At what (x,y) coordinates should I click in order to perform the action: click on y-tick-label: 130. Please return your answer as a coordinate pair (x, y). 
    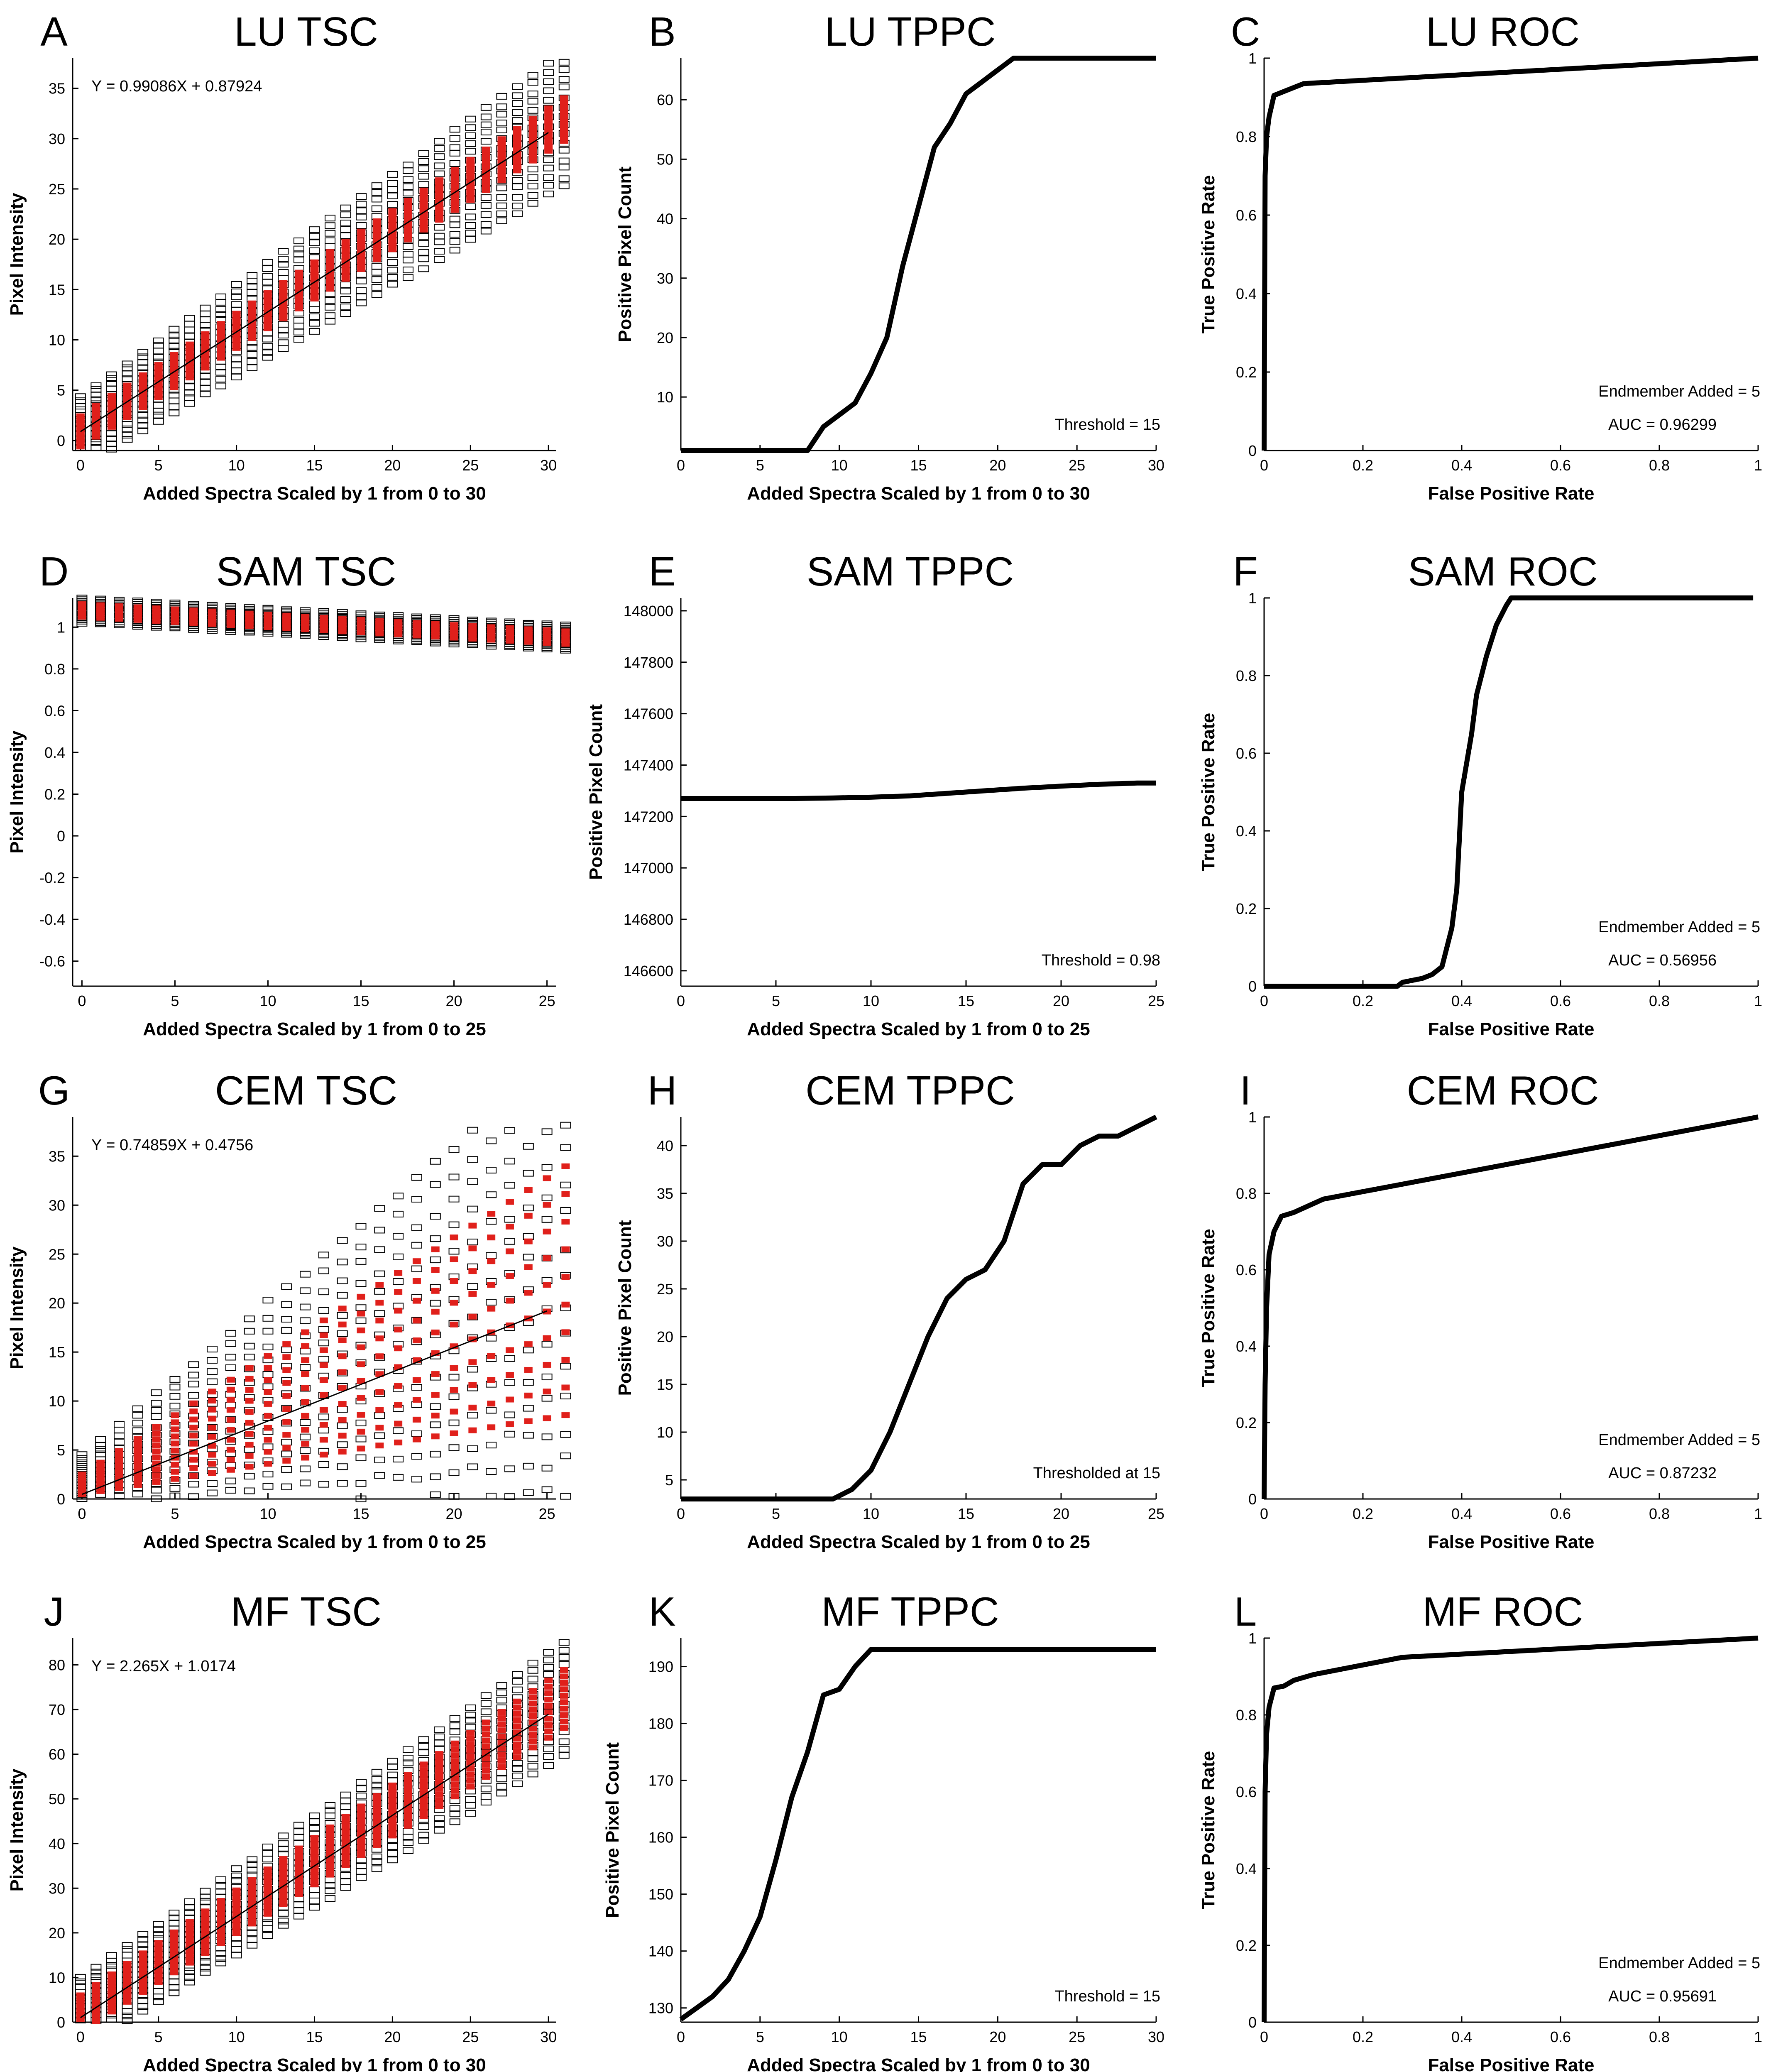
    Looking at the image, I should click on (660, 2008).